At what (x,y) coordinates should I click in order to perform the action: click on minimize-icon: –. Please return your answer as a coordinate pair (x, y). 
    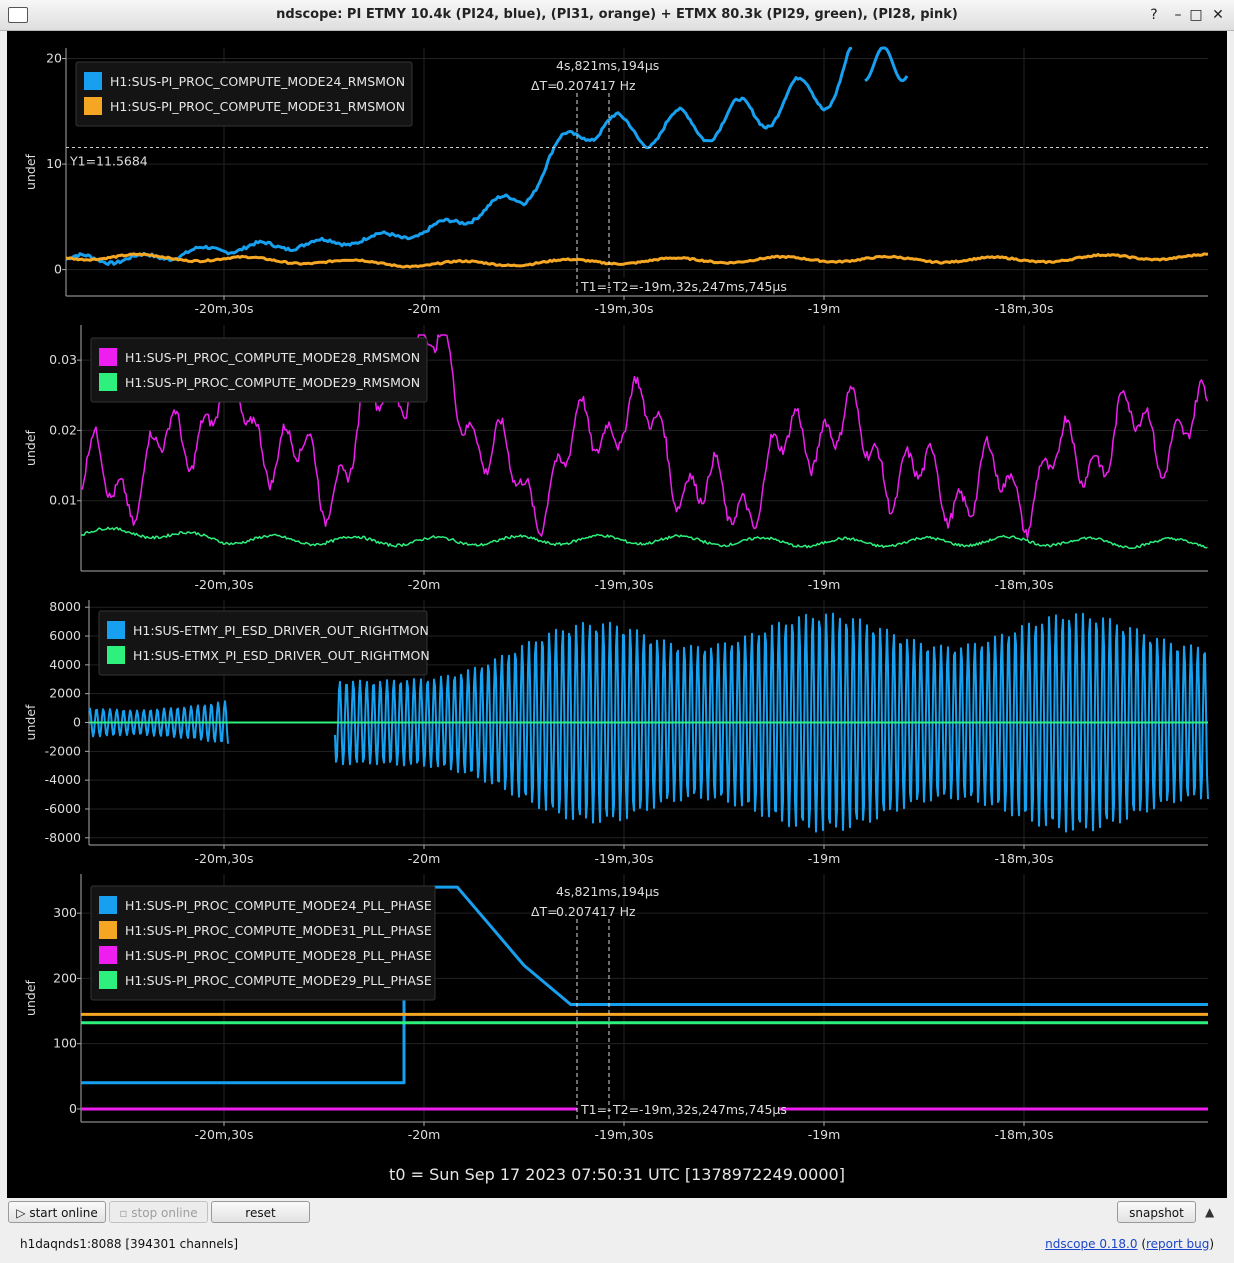
    Looking at the image, I should click on (1178, 15).